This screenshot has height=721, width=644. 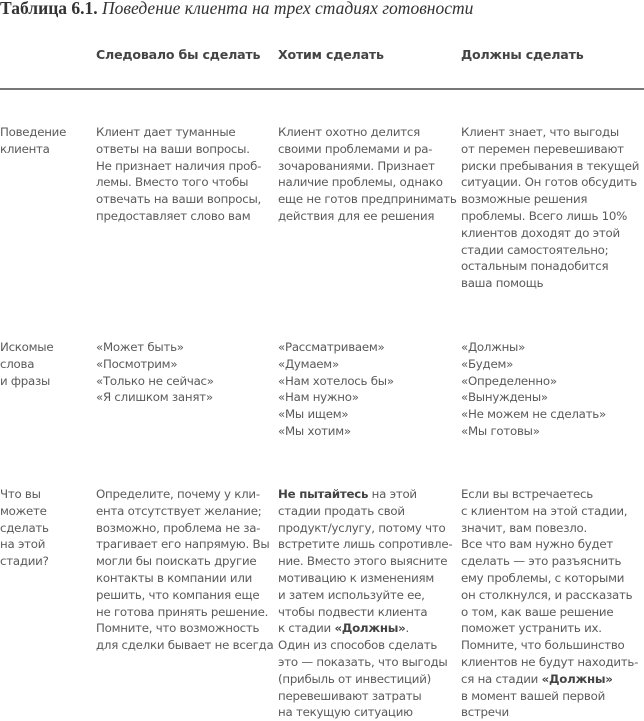 I want to click on cell-line: к стадии «Должны»., so click(x=365, y=628).